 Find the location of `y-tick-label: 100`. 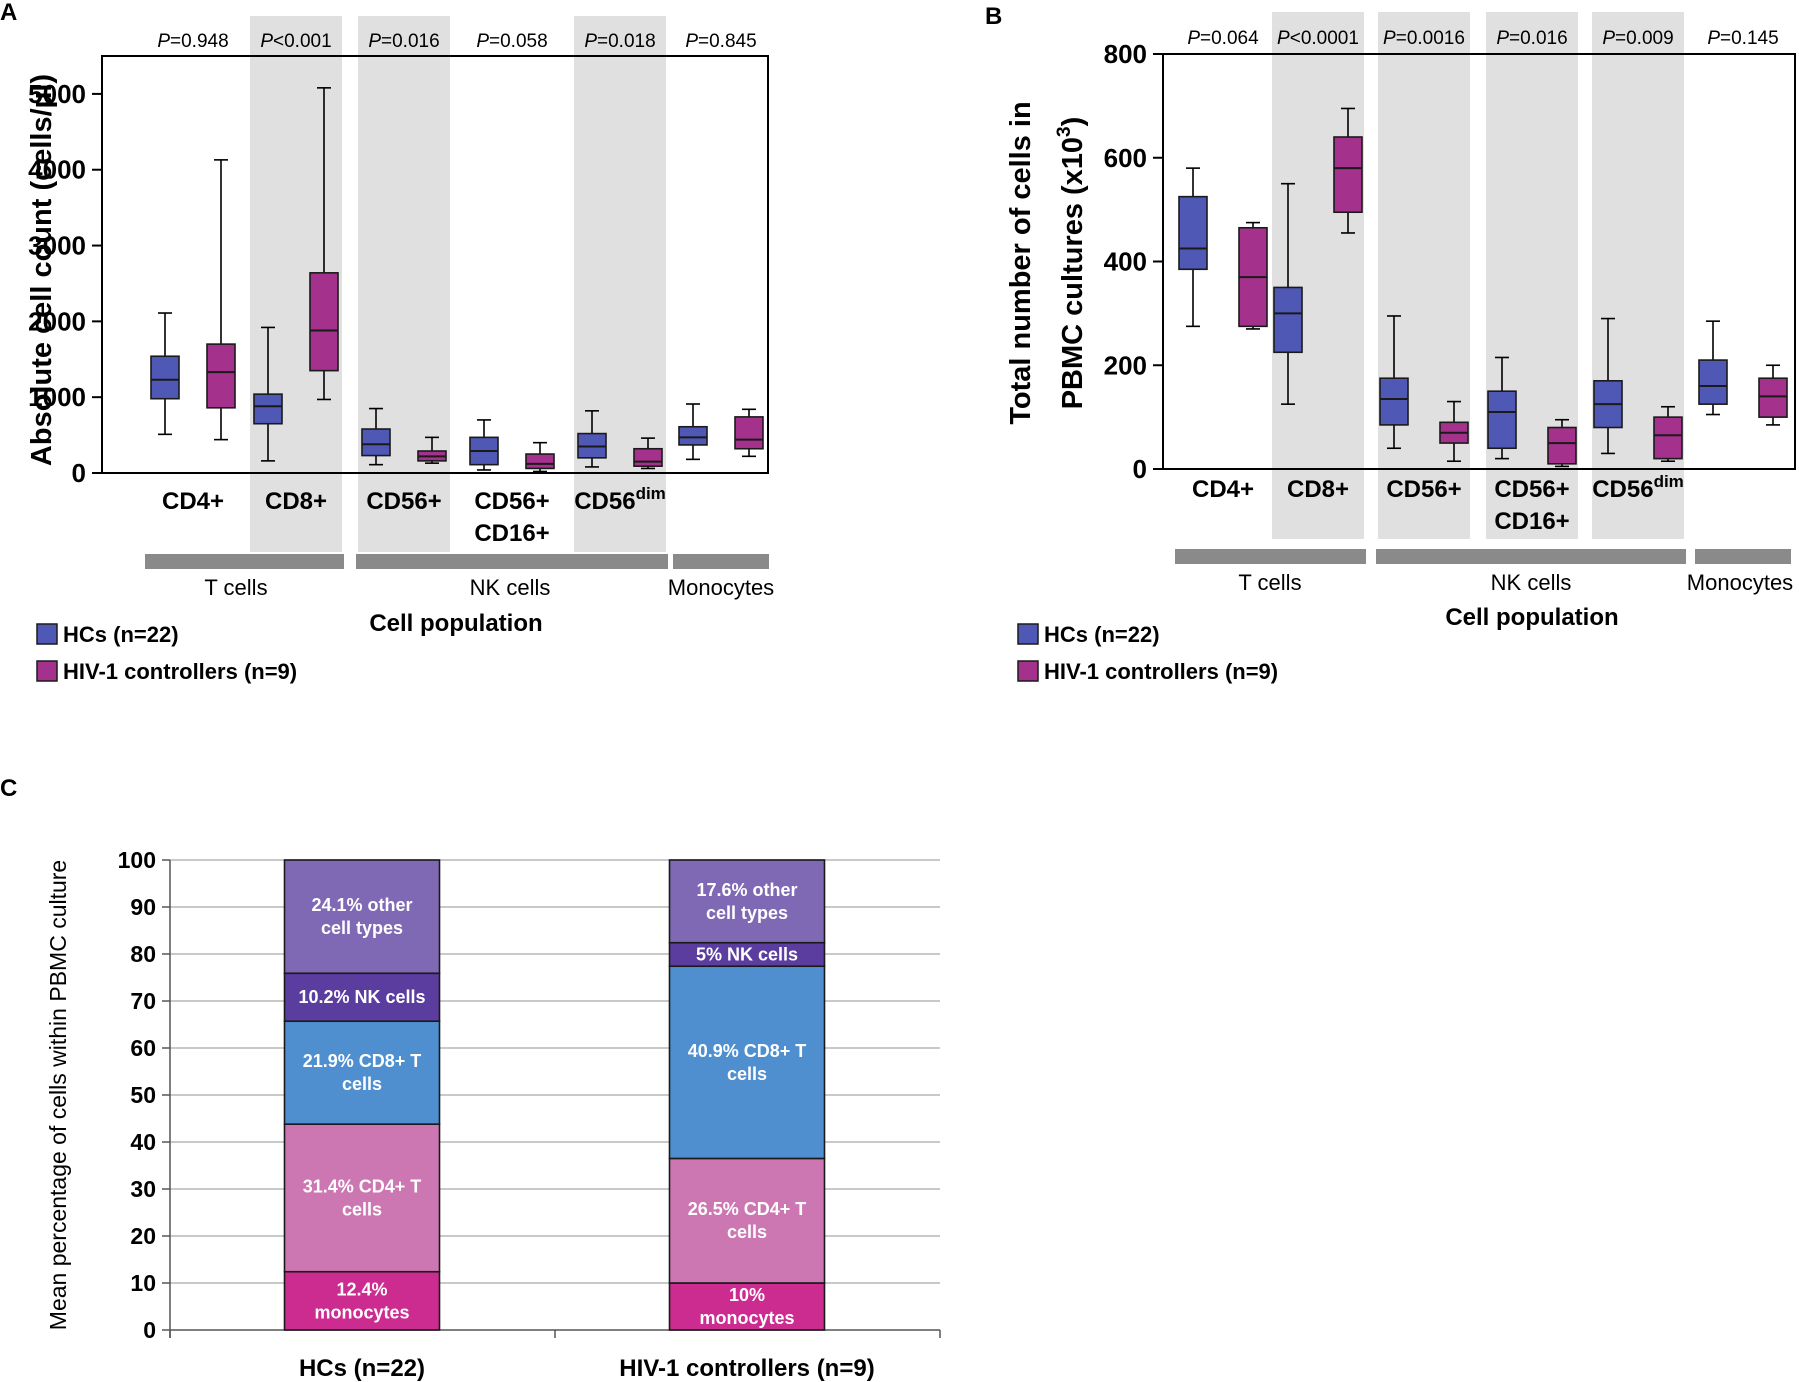

y-tick-label: 100 is located at coordinates (137, 860).